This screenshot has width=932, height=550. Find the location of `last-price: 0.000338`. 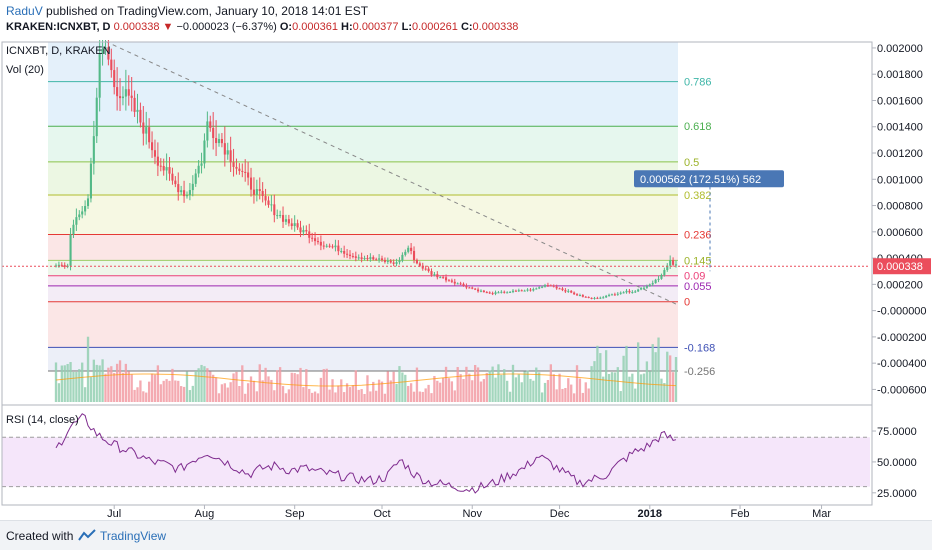

last-price: 0.000338 is located at coordinates (136, 27).